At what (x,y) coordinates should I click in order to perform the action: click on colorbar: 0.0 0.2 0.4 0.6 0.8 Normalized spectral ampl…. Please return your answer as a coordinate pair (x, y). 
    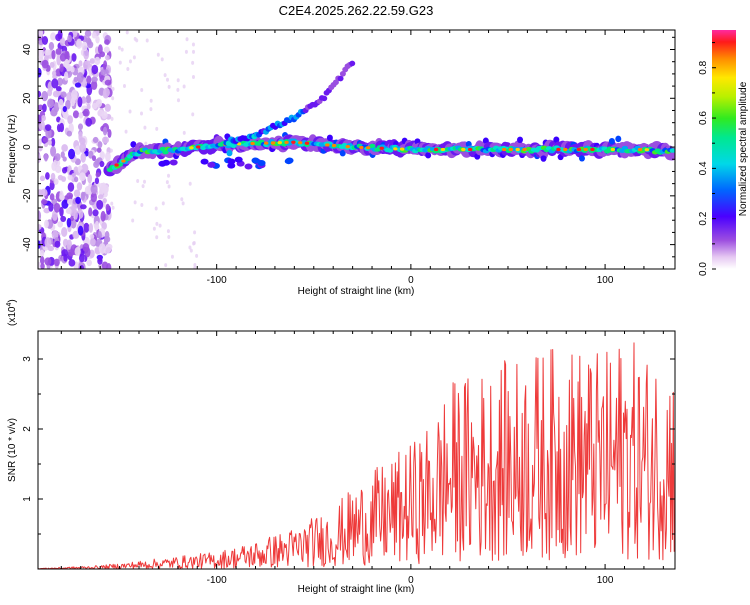
    Looking at the image, I should click on (723, 153).